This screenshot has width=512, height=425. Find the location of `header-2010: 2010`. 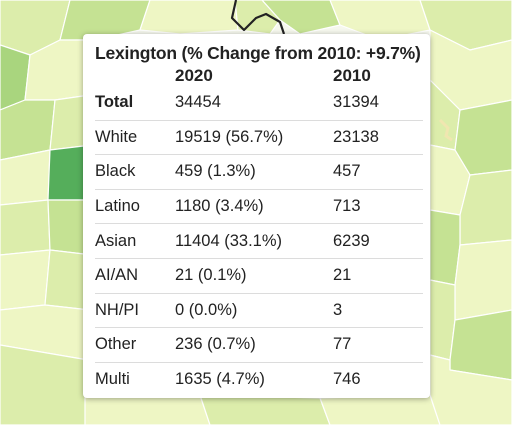

header-2010: 2010 is located at coordinates (352, 75).